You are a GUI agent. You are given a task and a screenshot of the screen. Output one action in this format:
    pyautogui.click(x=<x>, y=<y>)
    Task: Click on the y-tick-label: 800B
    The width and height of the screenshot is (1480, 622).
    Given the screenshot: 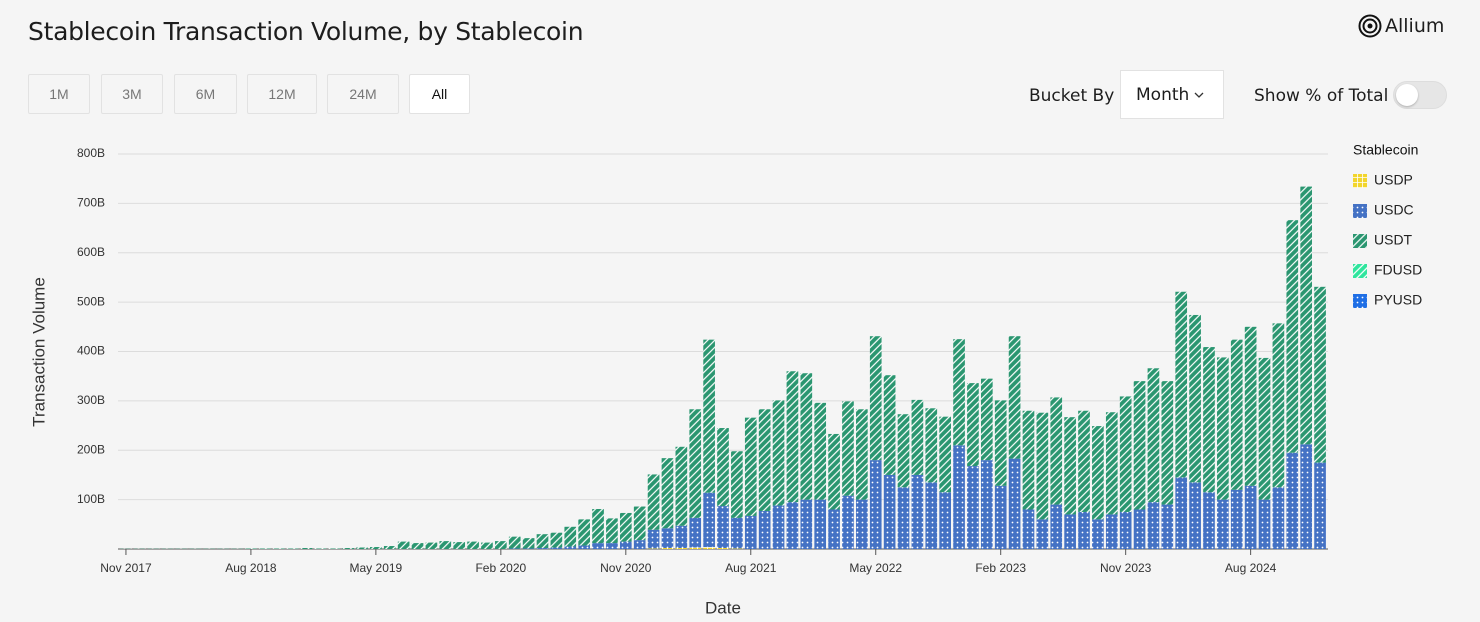 What is the action you would take?
    pyautogui.click(x=91, y=153)
    